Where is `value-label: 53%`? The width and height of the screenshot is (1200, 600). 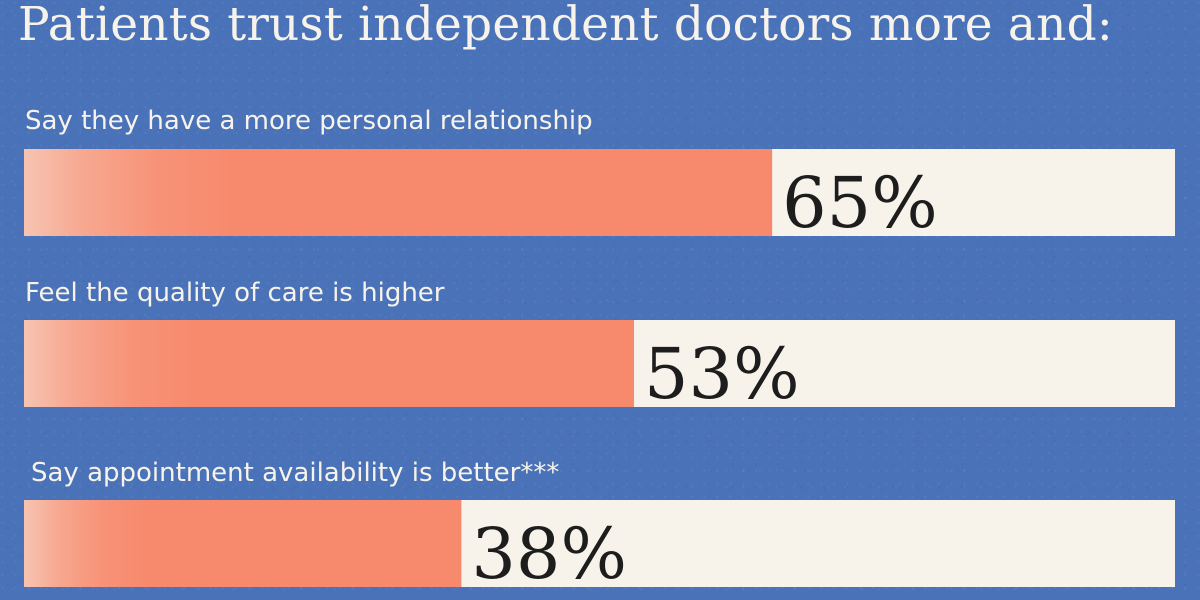 value-label: 53% is located at coordinates (722, 374).